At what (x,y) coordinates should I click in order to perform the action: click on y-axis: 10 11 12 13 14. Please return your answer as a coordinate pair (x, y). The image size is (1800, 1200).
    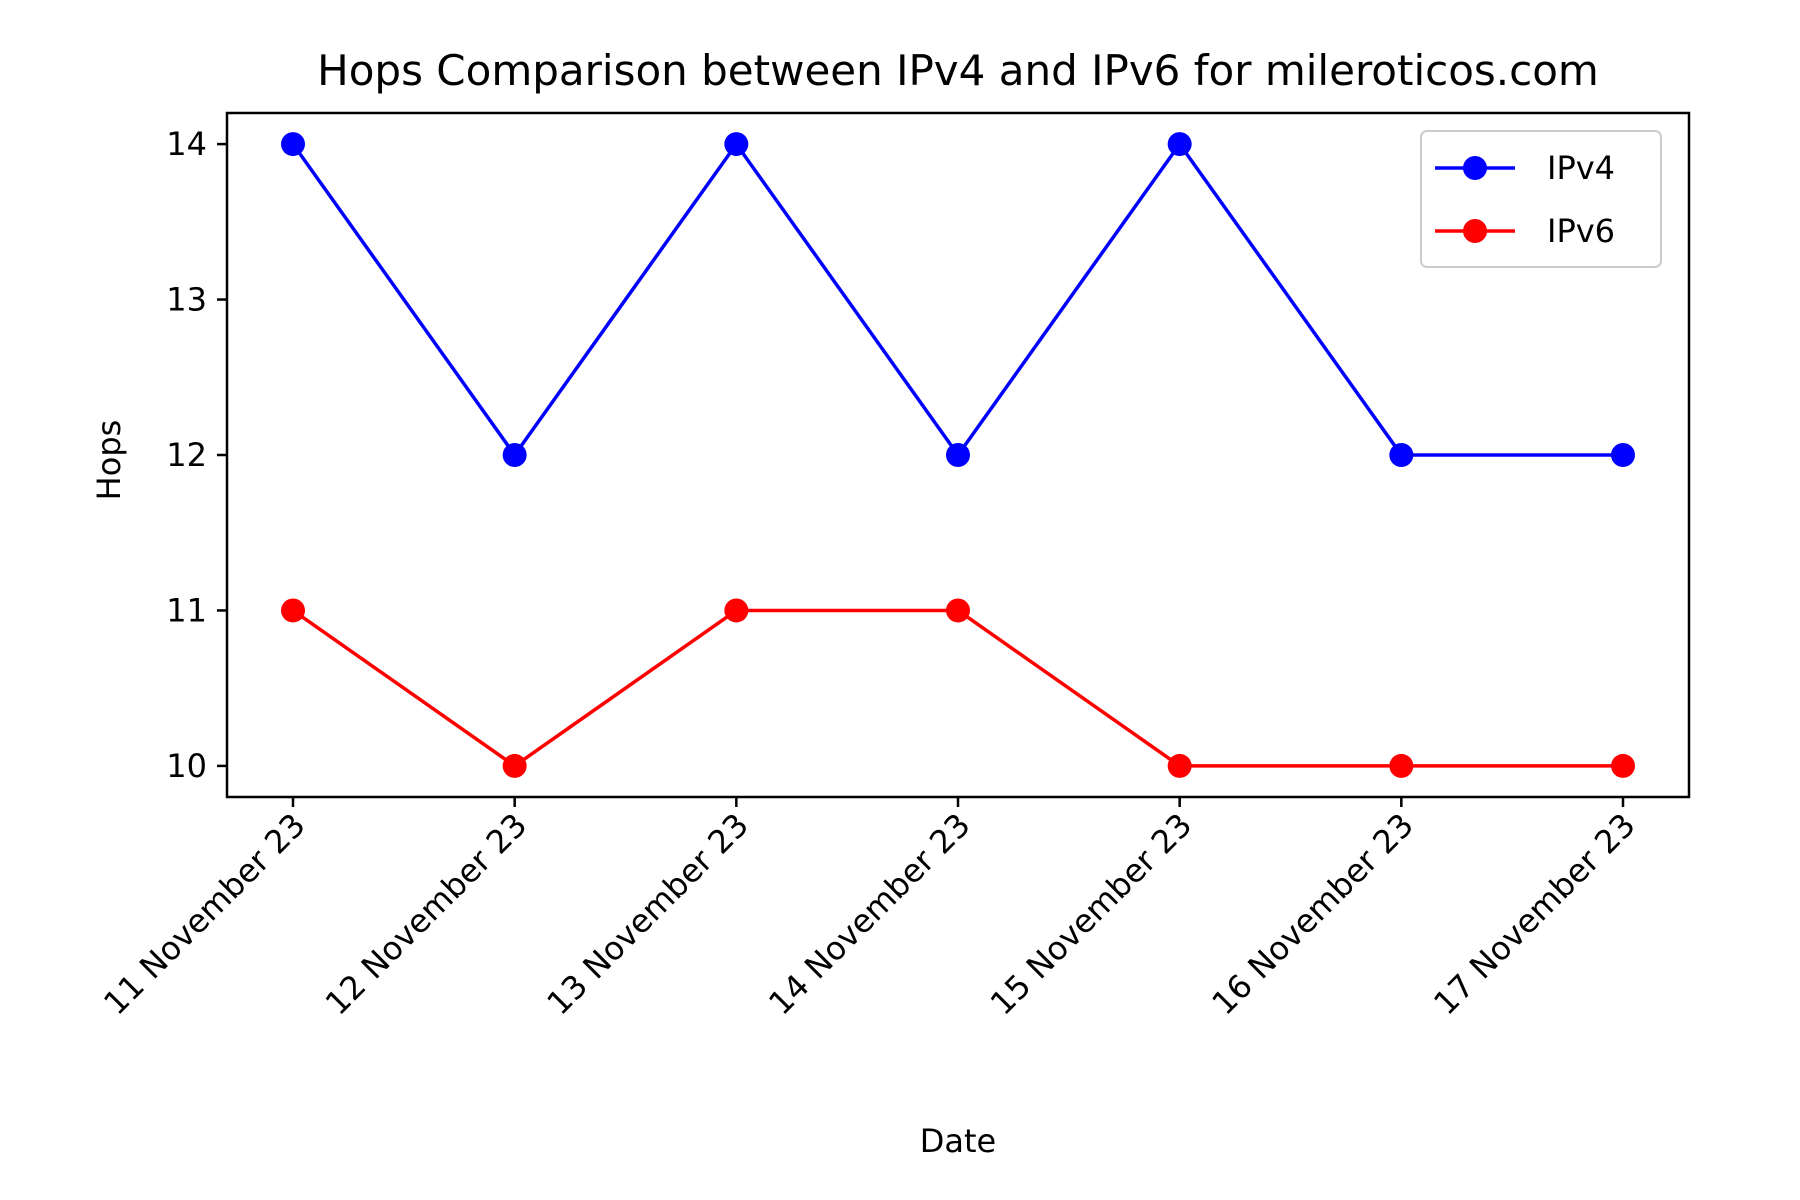
    Looking at the image, I should click on (196, 455).